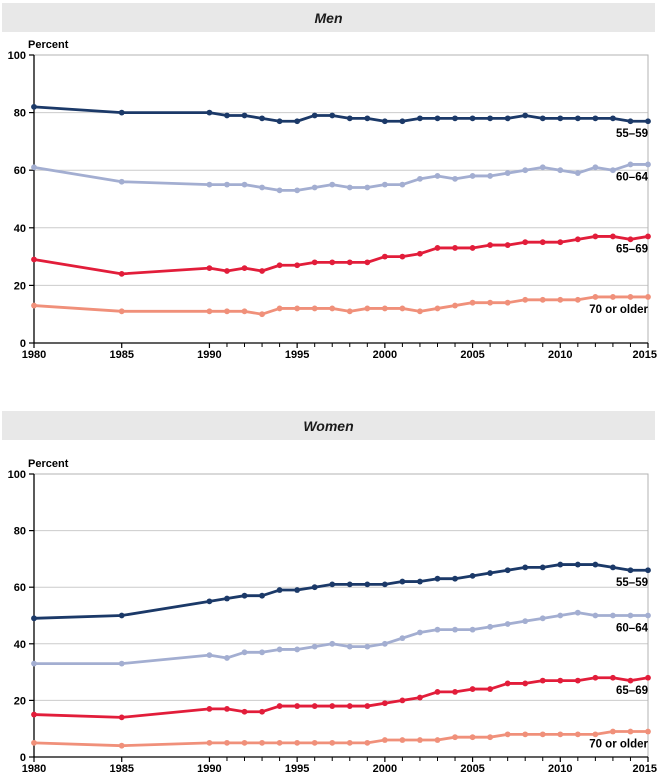 Image resolution: width=657 pixels, height=780 pixels. Describe the element at coordinates (48, 45) in the screenshot. I see `men-y-axis-caption: Percent` at that location.